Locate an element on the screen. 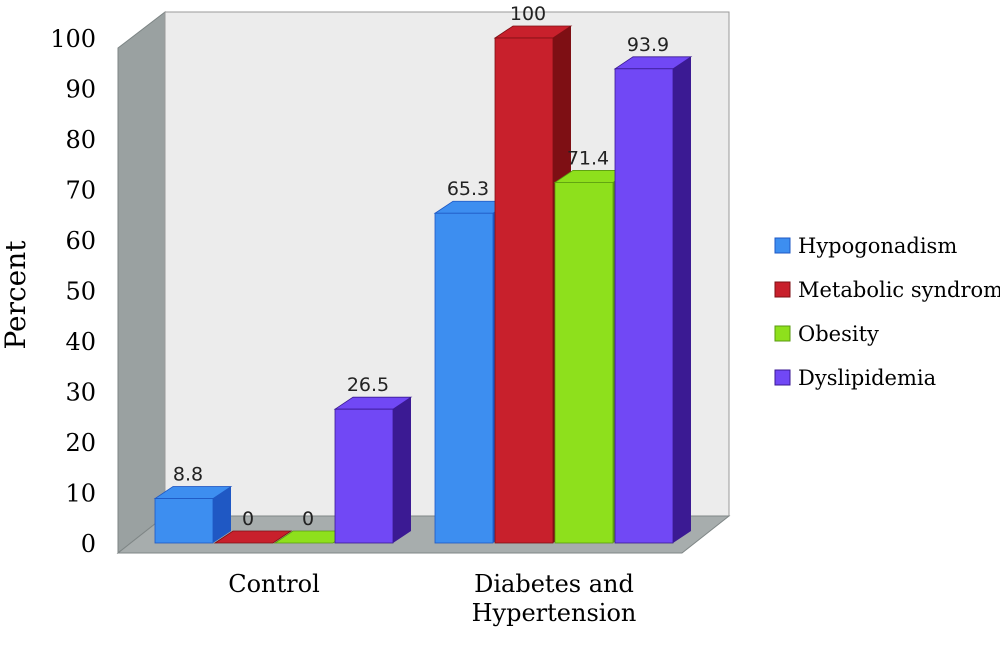 This screenshot has width=1000, height=672. bar-metabolic-syndrome: 0 is located at coordinates (253, 526).